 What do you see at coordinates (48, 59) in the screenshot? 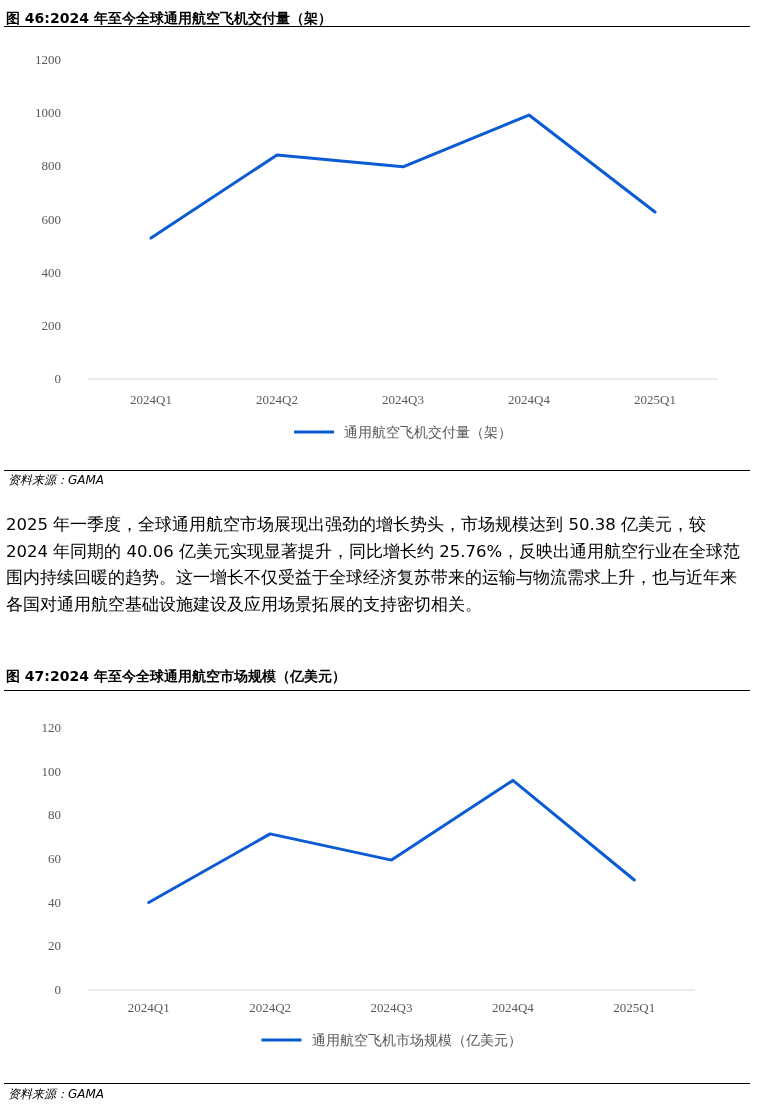
I see `y-tick-label: 1200` at bounding box center [48, 59].